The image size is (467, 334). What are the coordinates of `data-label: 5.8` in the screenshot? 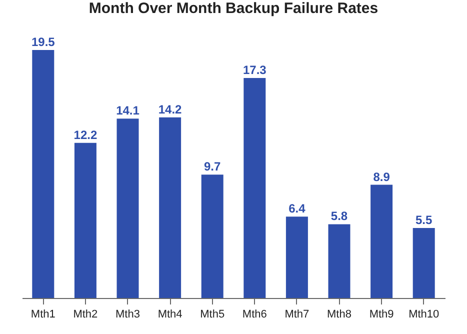 It's located at (339, 216).